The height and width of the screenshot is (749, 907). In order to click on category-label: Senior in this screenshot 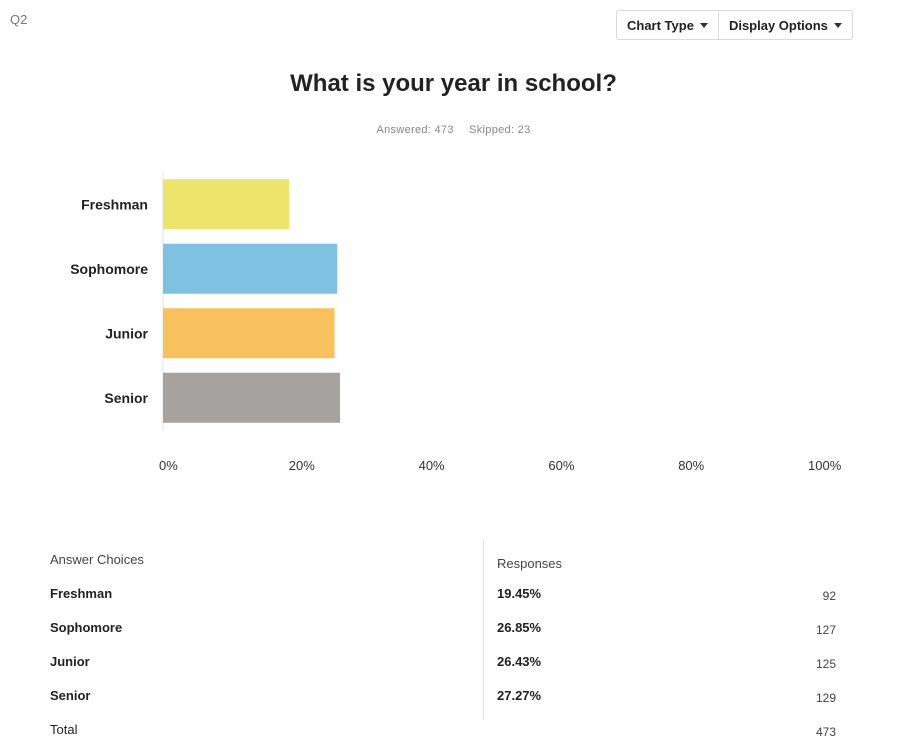, I will do `click(126, 398)`.